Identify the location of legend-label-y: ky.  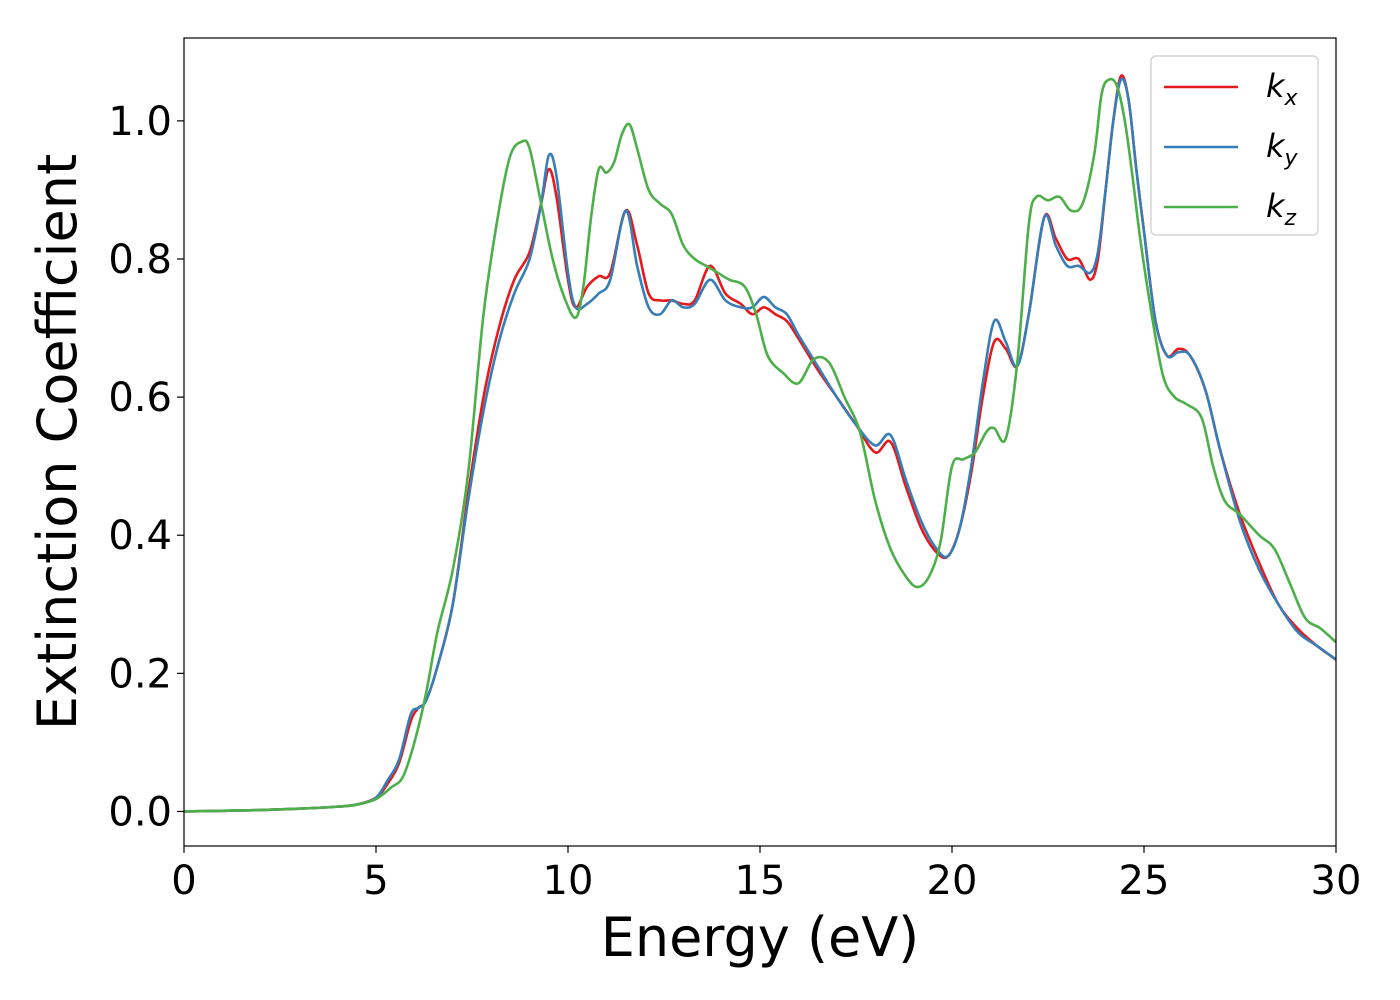
(1282, 149).